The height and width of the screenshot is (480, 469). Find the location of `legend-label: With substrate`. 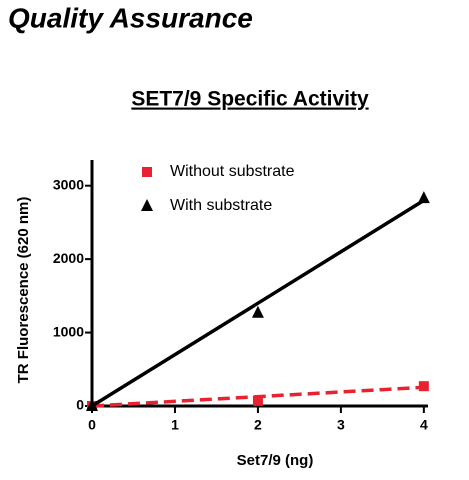

legend-label: With substrate is located at coordinates (221, 205).